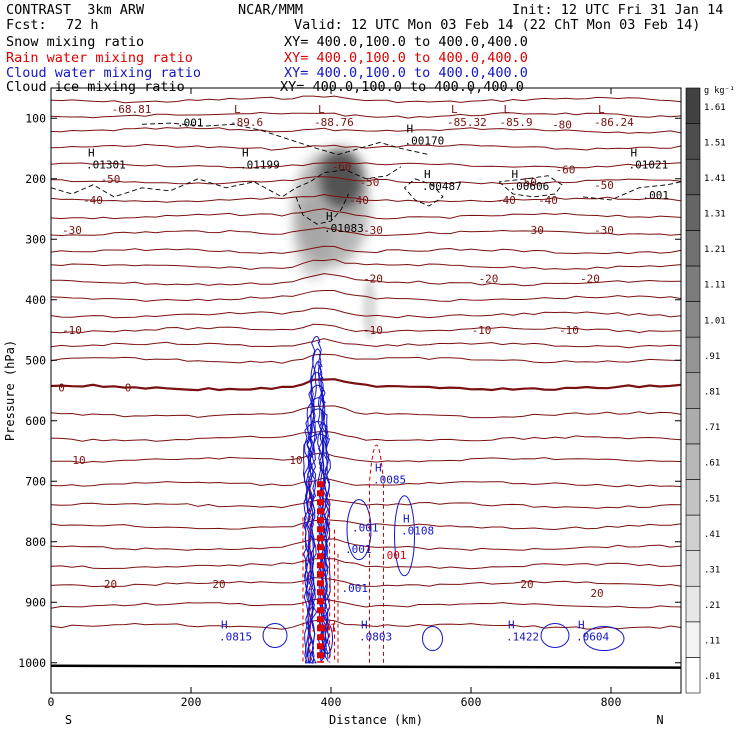 The width and height of the screenshot is (740, 740). What do you see at coordinates (61, 387) in the screenshot?
I see `isotherm-label: 0` at bounding box center [61, 387].